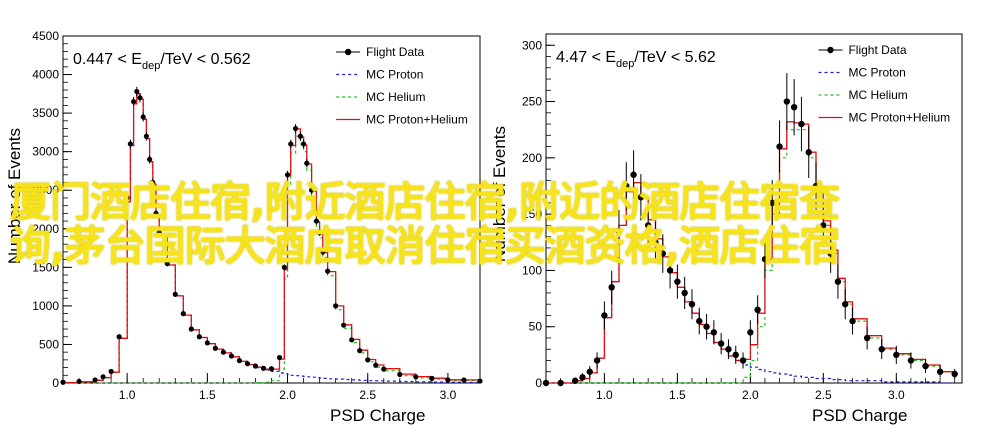  Describe the element at coordinates (536, 327) in the screenshot. I see `y-tick-label: 50` at that location.